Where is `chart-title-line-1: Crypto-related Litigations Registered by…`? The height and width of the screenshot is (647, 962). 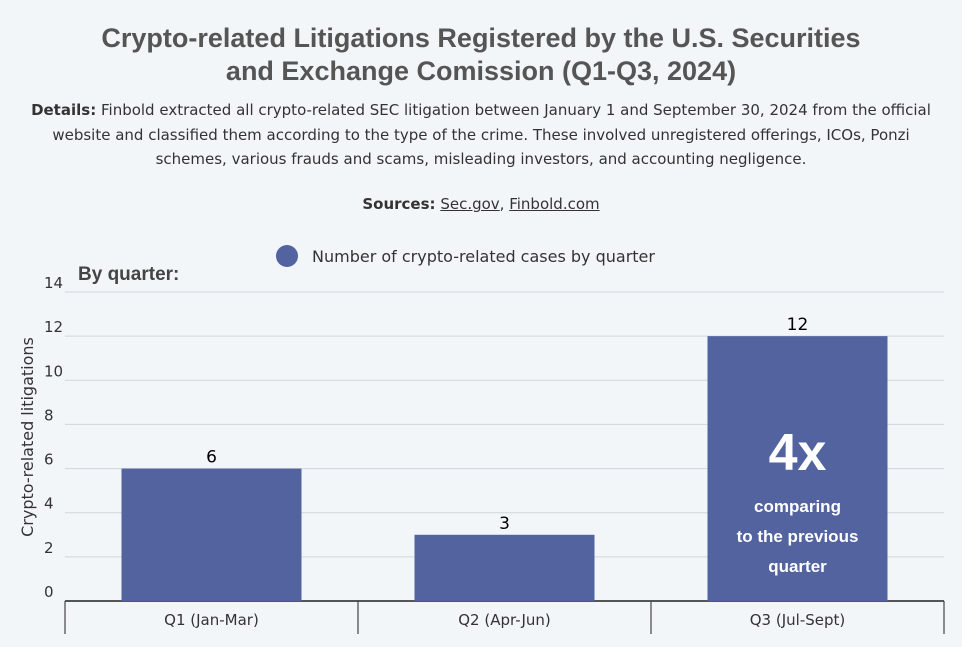 chart-title-line-1: Crypto-related Litigations Registered by… is located at coordinates (481, 38).